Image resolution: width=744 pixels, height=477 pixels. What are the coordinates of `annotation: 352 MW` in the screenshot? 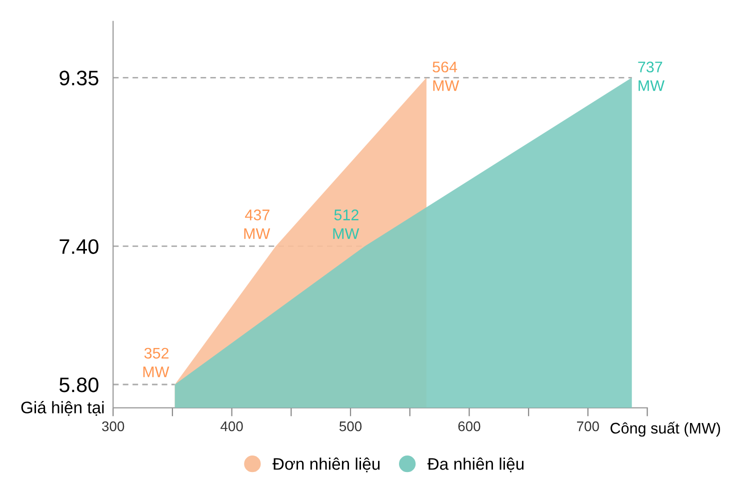 It's located at (156, 363).